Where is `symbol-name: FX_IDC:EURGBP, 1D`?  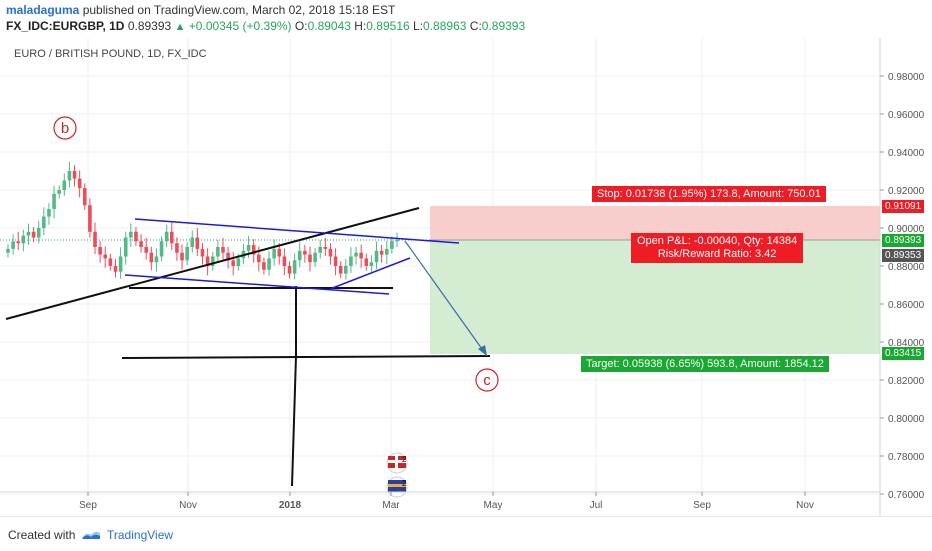
symbol-name: FX_IDC:EURGBP, 1D is located at coordinates (65, 26).